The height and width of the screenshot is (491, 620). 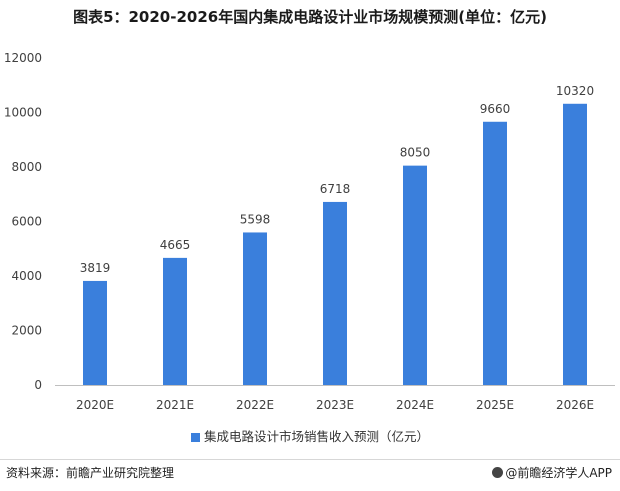 What do you see at coordinates (255, 405) in the screenshot?
I see `x-tick-label: 2022E` at bounding box center [255, 405].